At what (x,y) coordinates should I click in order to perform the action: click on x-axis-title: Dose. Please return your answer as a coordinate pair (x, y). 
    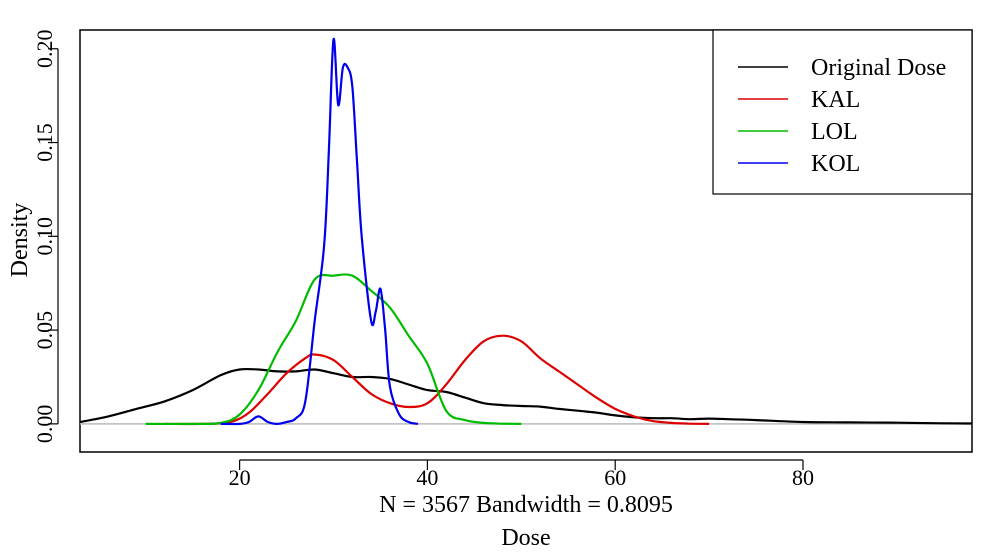
    Looking at the image, I should click on (525, 538).